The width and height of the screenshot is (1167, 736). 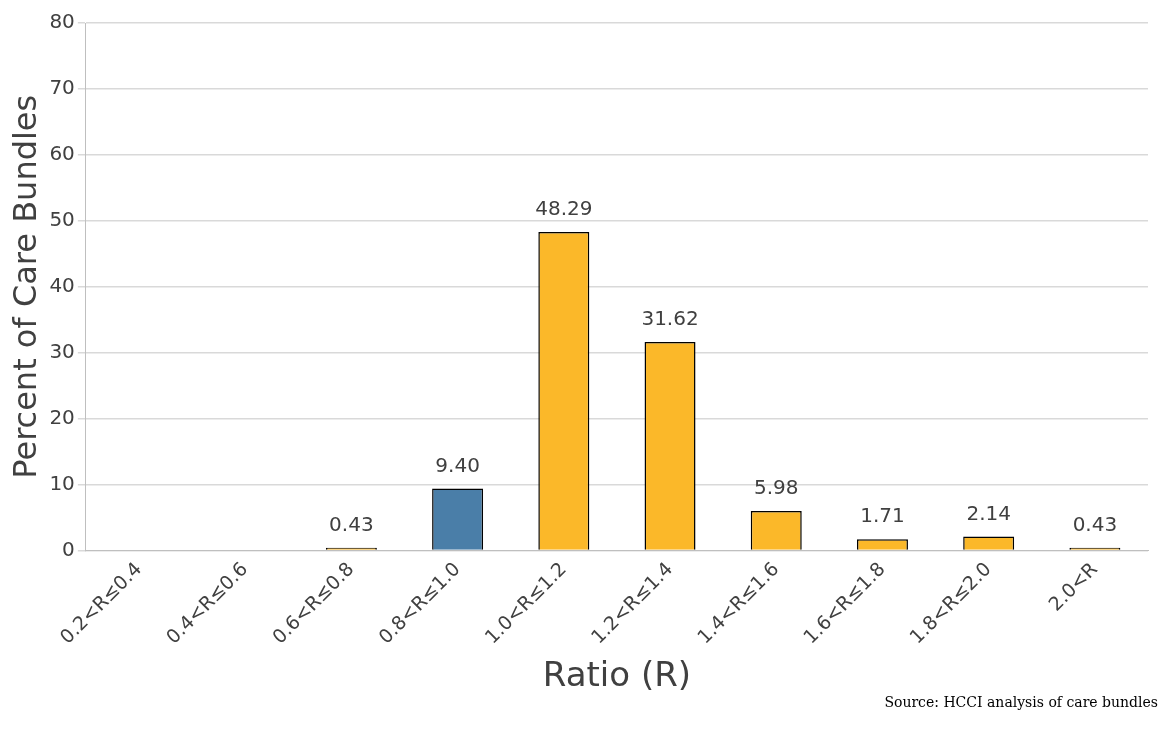 I want to click on y-tick-label: 10, so click(x=62, y=482).